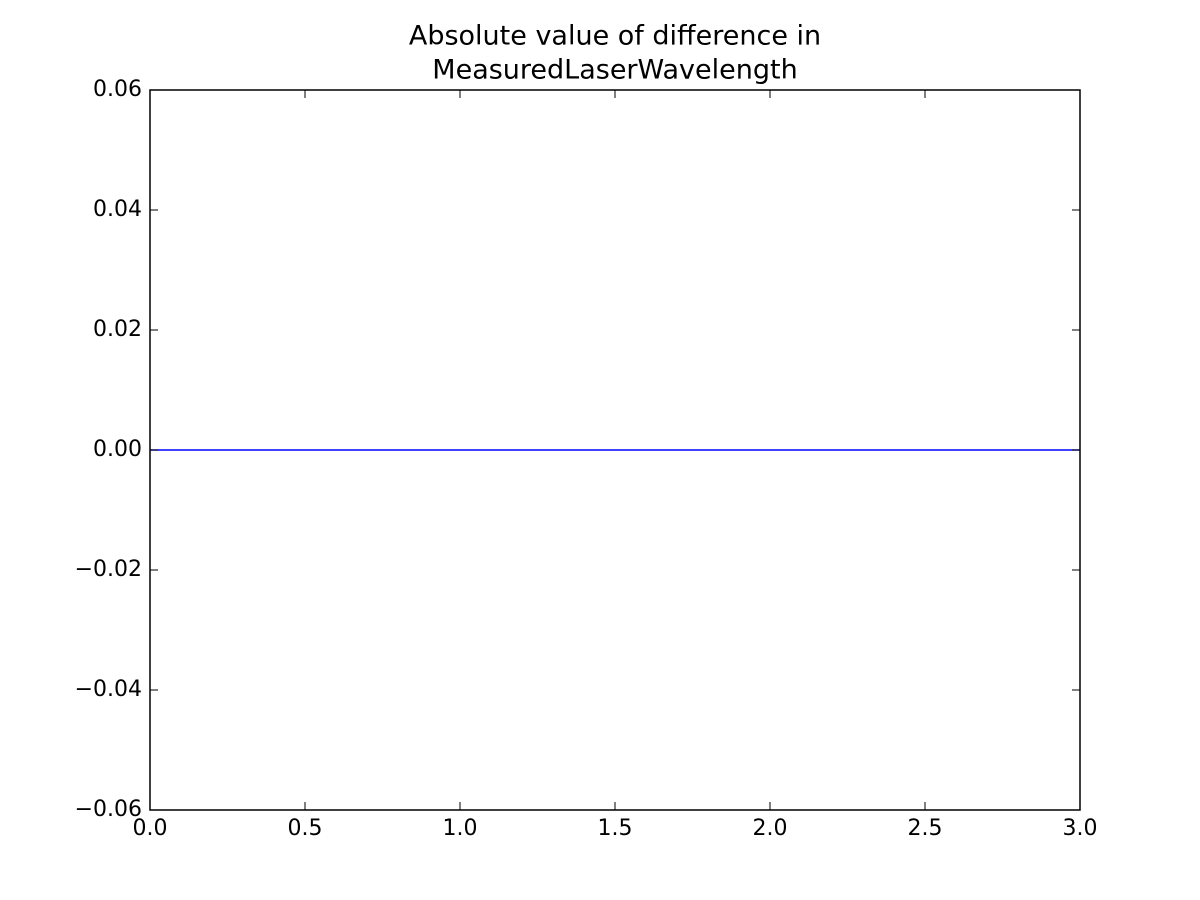 The width and height of the screenshot is (1200, 900). Describe the element at coordinates (1080, 828) in the screenshot. I see `x-tick-label: 3.0` at that location.